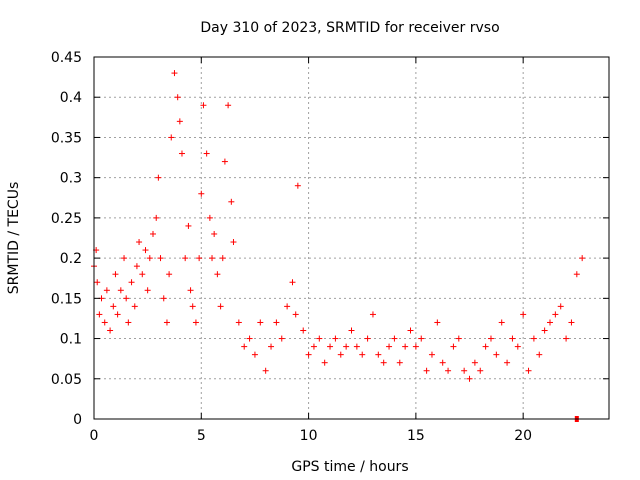 The width and height of the screenshot is (640, 480). Describe the element at coordinates (71, 179) in the screenshot. I see `y-tick-label: 0.3` at that location.